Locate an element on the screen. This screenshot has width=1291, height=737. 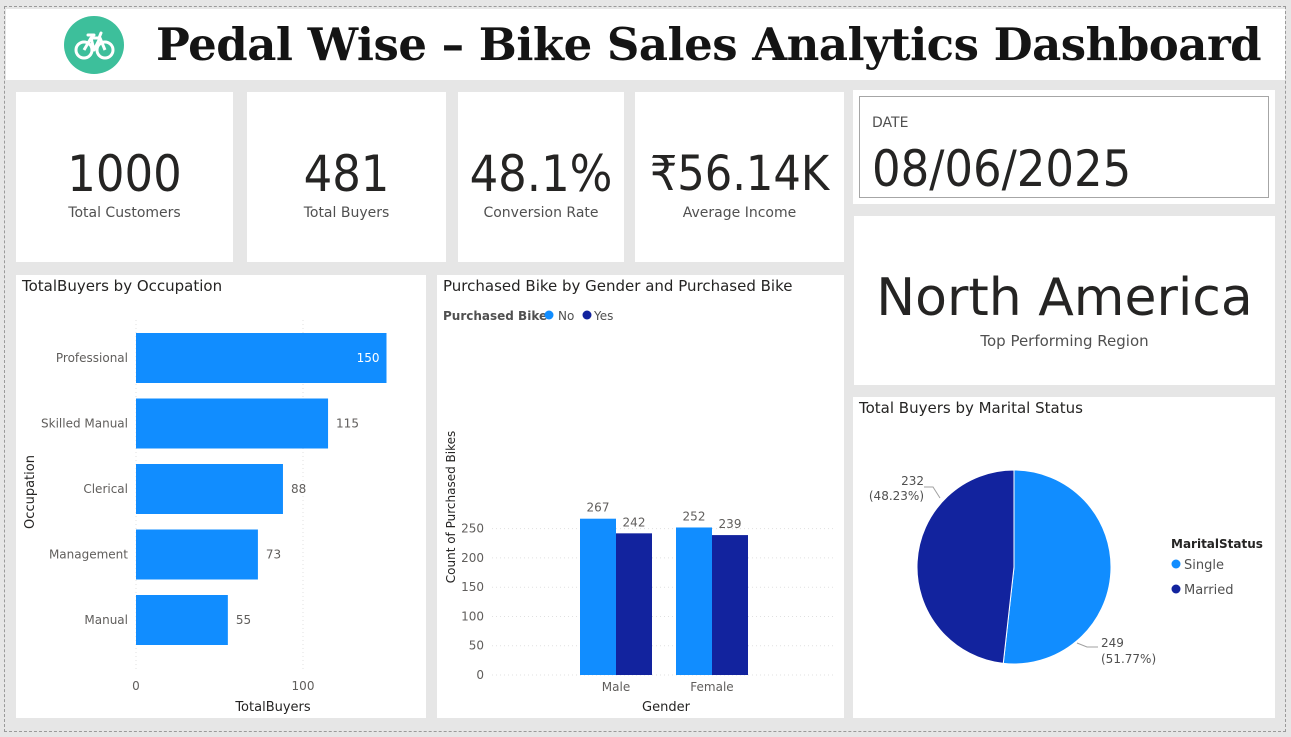
data-label-married-value: 232 is located at coordinates (912, 481).